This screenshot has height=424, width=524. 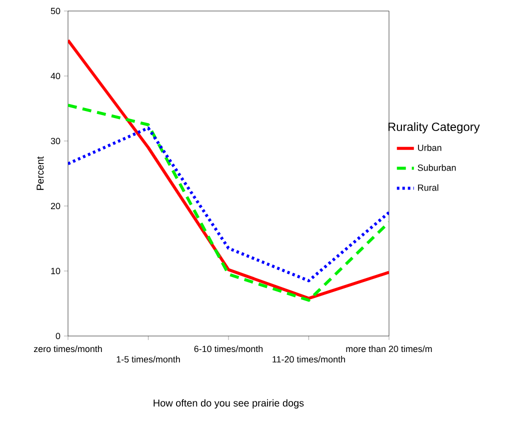 I want to click on x-tick-label: 11-20 times/month, so click(x=308, y=359).